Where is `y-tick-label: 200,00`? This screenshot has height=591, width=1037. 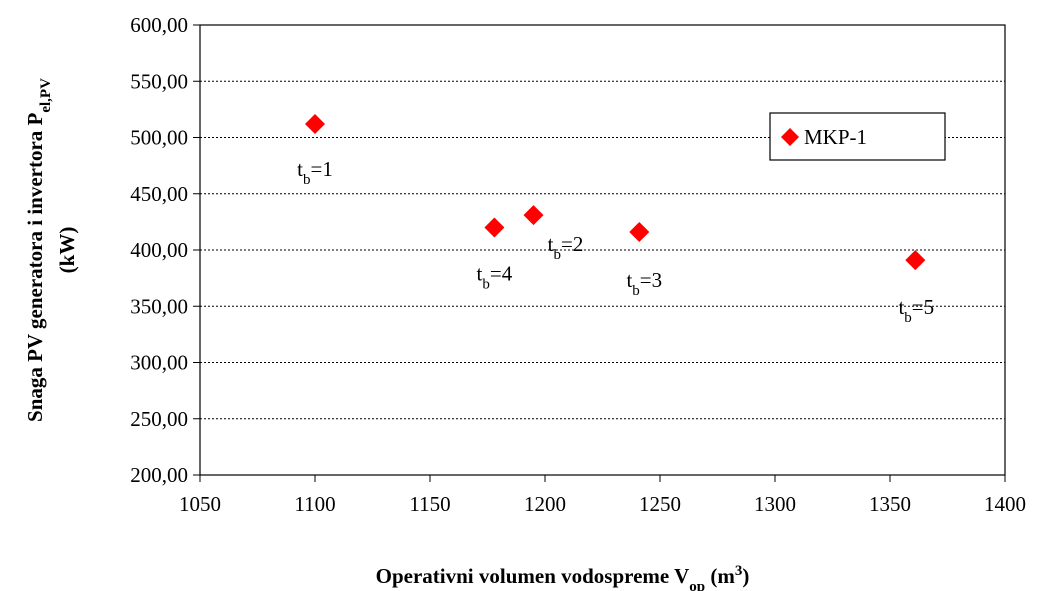 y-tick-label: 200,00 is located at coordinates (159, 475).